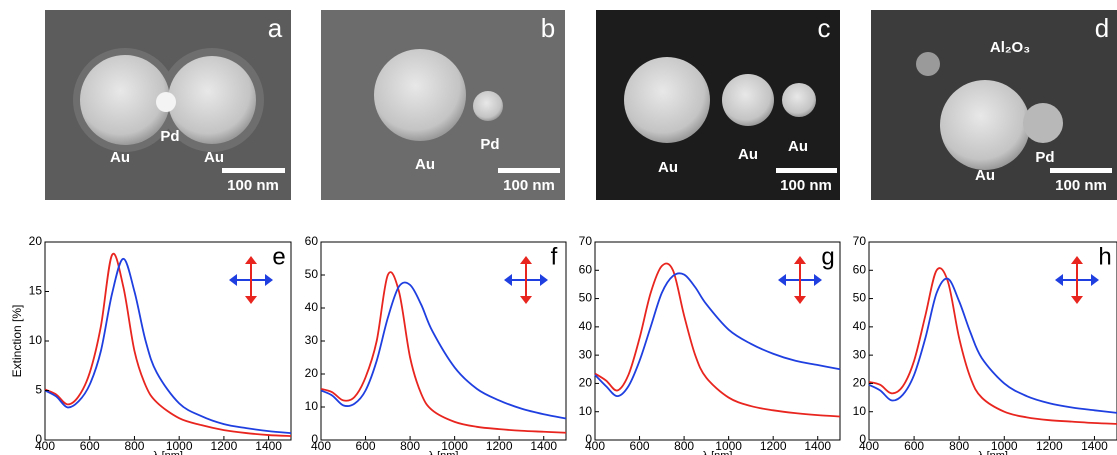 Image resolution: width=1117 pixels, height=455 pixels. I want to click on sem-image-c: Au Au Au c 100 nm, so click(718, 105).